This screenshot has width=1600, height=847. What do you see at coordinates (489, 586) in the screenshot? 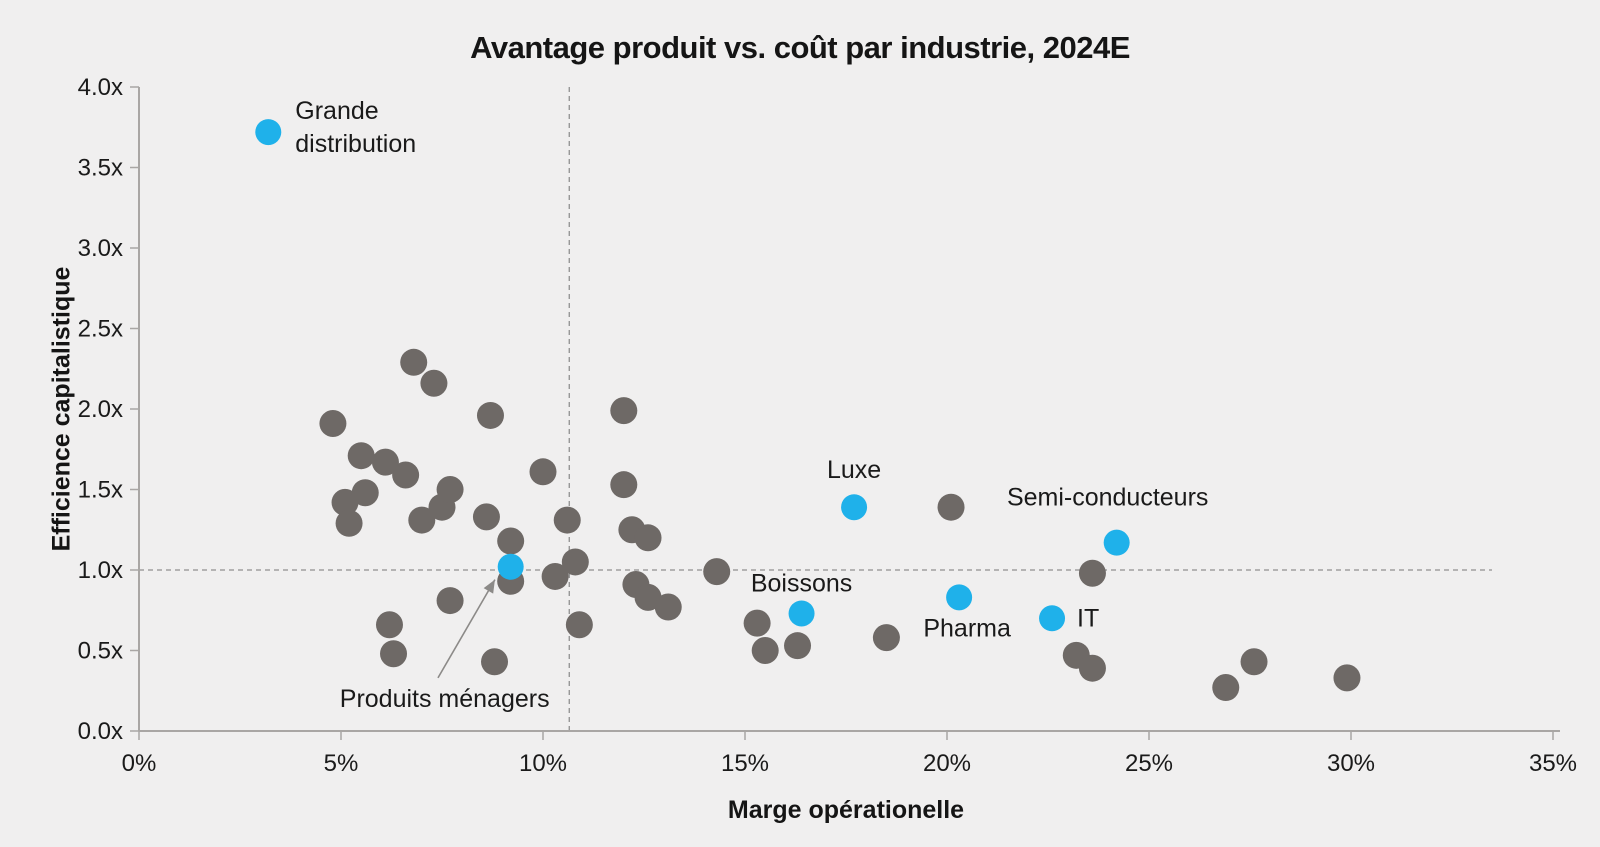
I see `annotation-arrowhead-icon` at bounding box center [489, 586].